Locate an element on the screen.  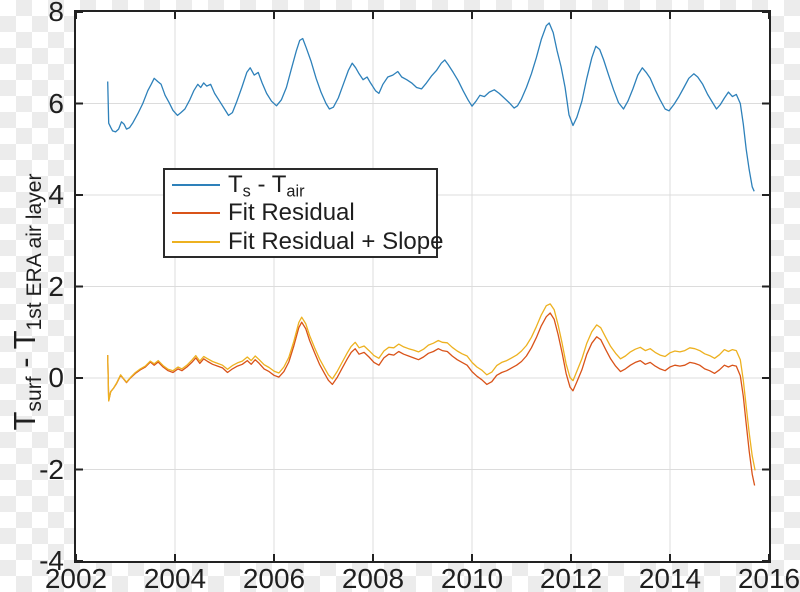
legend-label-fit-residual-slope: Fit Residual + Slope is located at coordinates (336, 241).